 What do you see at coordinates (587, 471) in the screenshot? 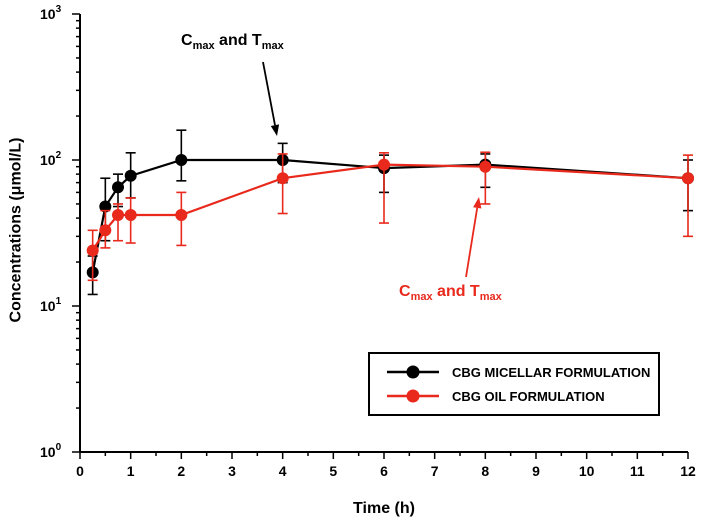
I see `x-tick-label: 10` at bounding box center [587, 471].